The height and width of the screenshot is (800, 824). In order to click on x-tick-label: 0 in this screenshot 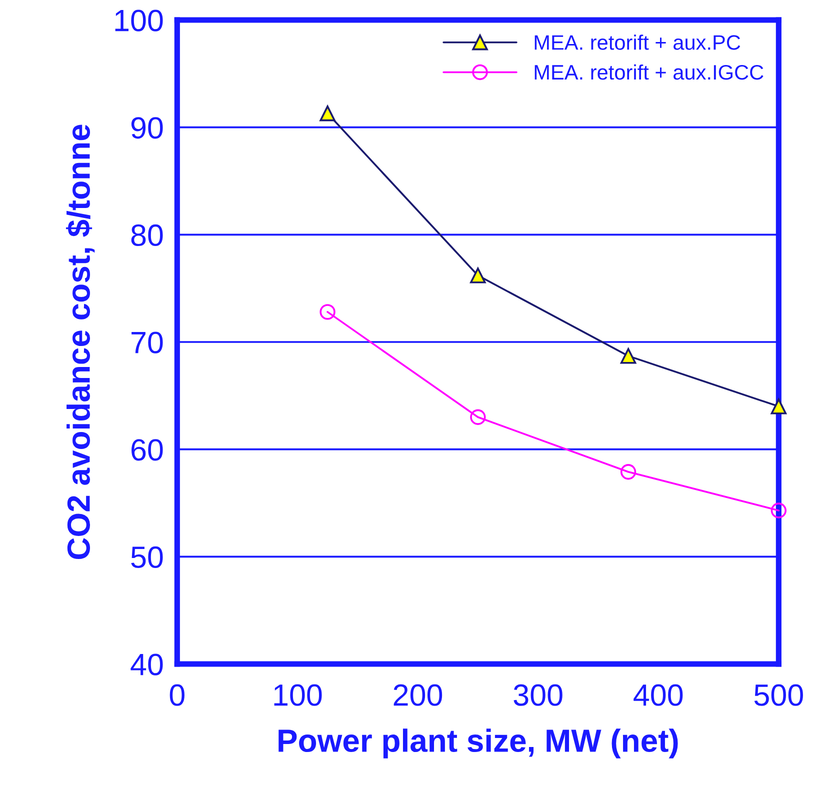, I will do `click(177, 695)`.